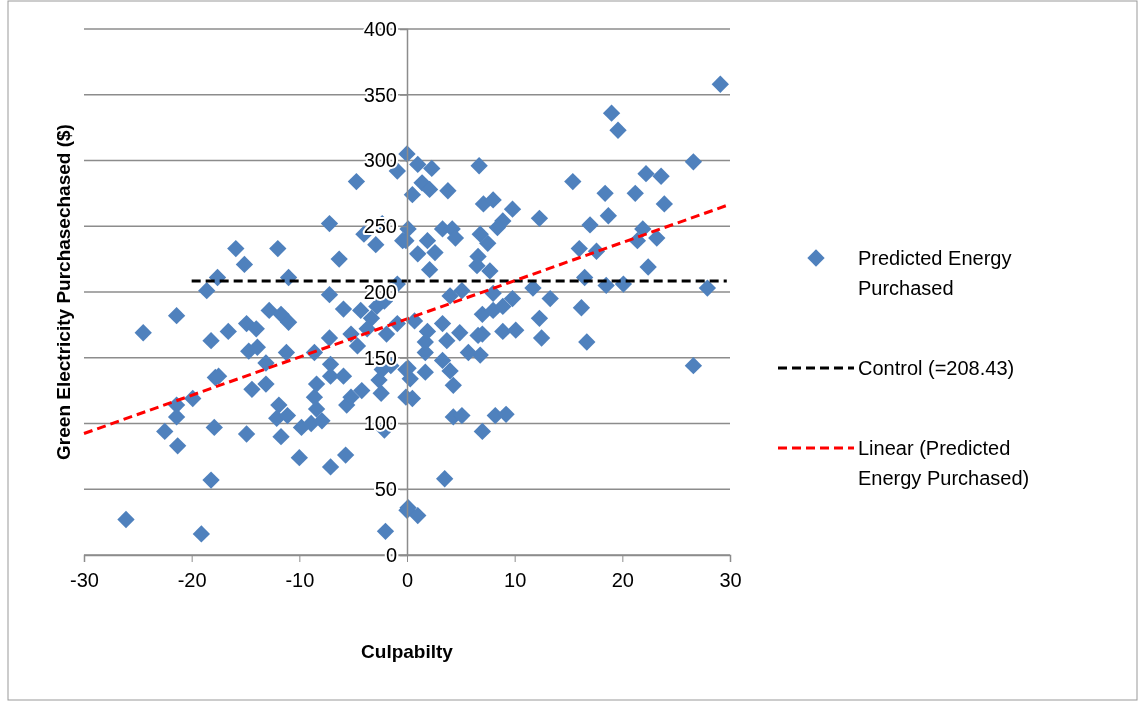  Describe the element at coordinates (84, 580) in the screenshot. I see `x-tick-label: -30` at that location.